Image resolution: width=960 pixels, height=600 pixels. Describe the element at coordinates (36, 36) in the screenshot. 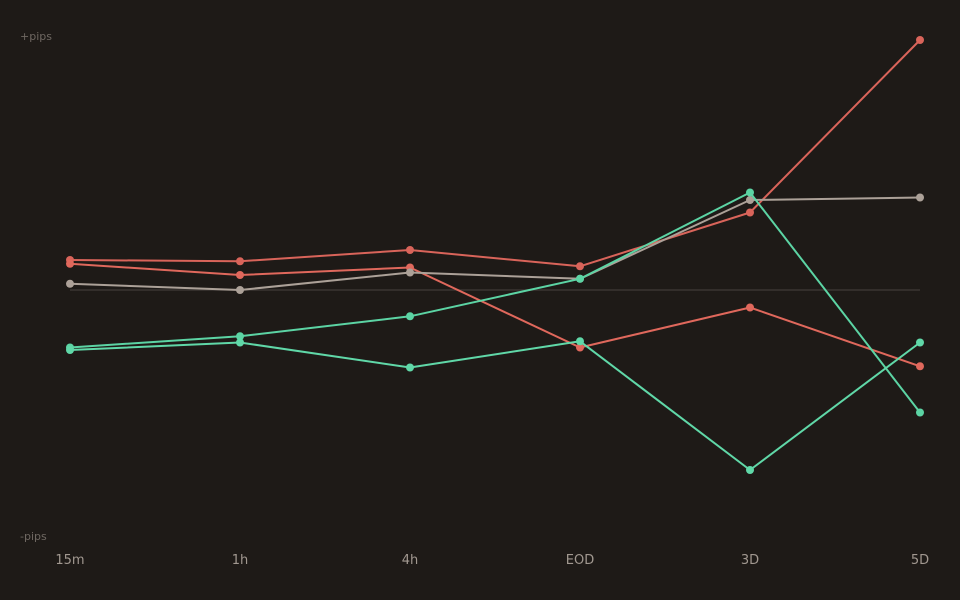

I see `y-axis-top-label: +pips` at that location.